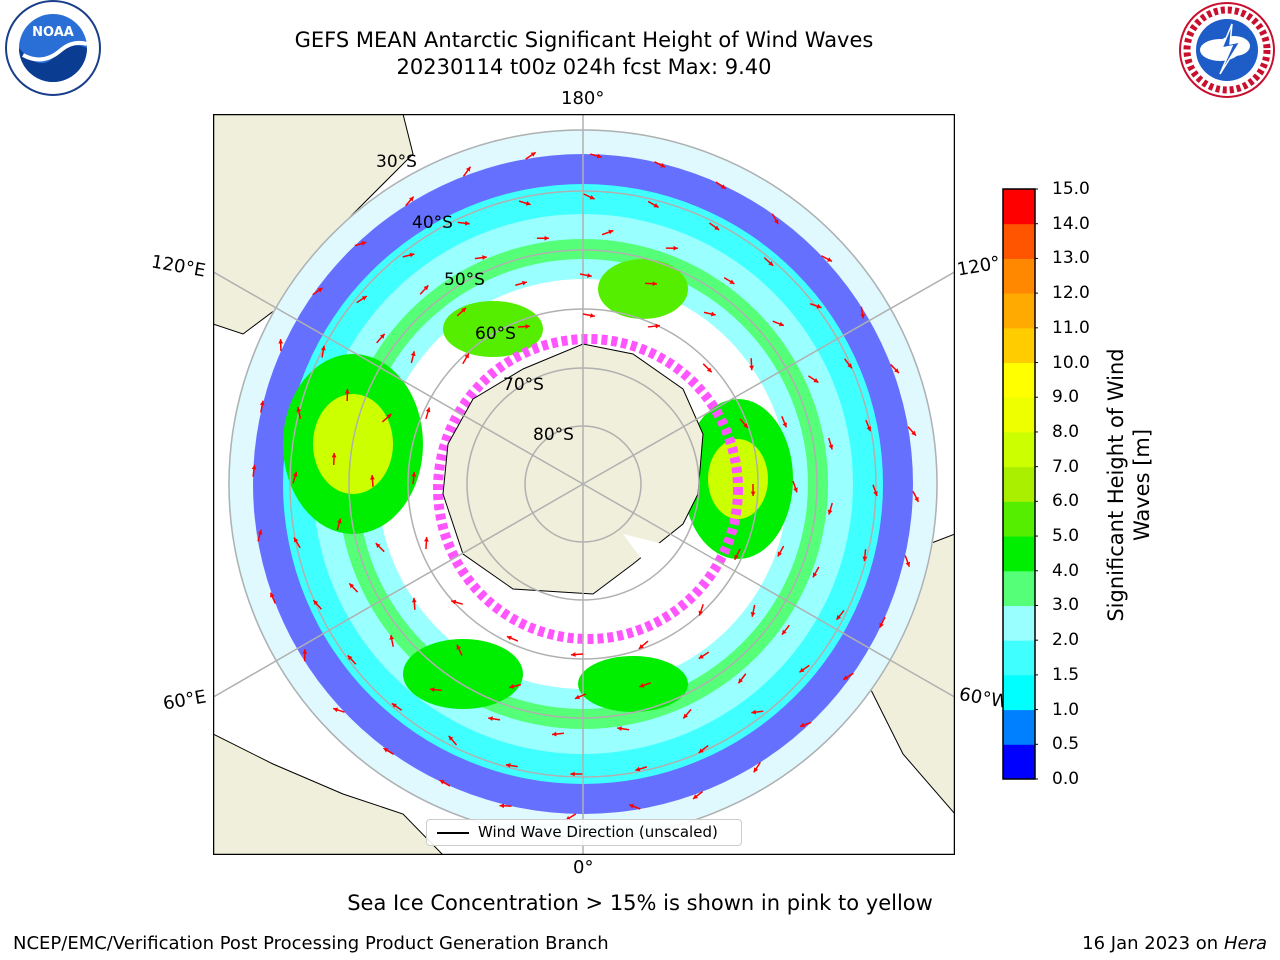 The height and width of the screenshot is (960, 1280). Describe the element at coordinates (584, 832) in the screenshot. I see `map-legend: Wind Wave Direction (unscaled)` at that location.